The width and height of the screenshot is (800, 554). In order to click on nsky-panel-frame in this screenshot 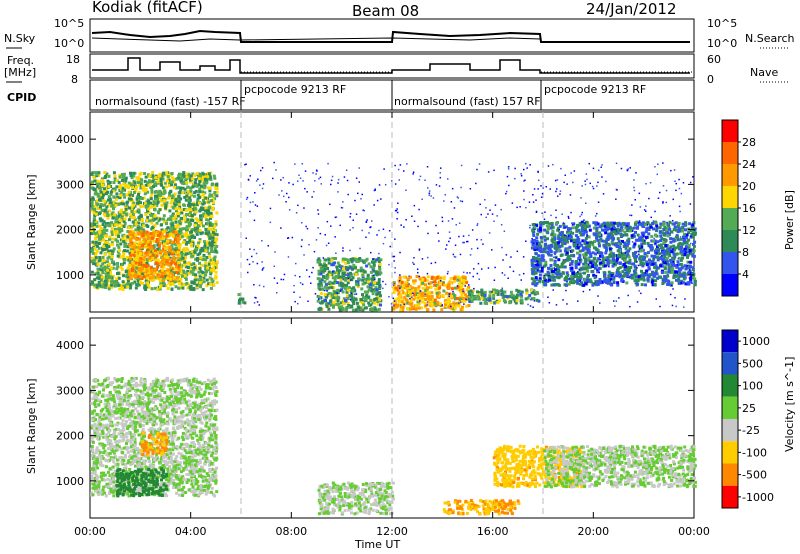, I will do `click(392, 35)`.